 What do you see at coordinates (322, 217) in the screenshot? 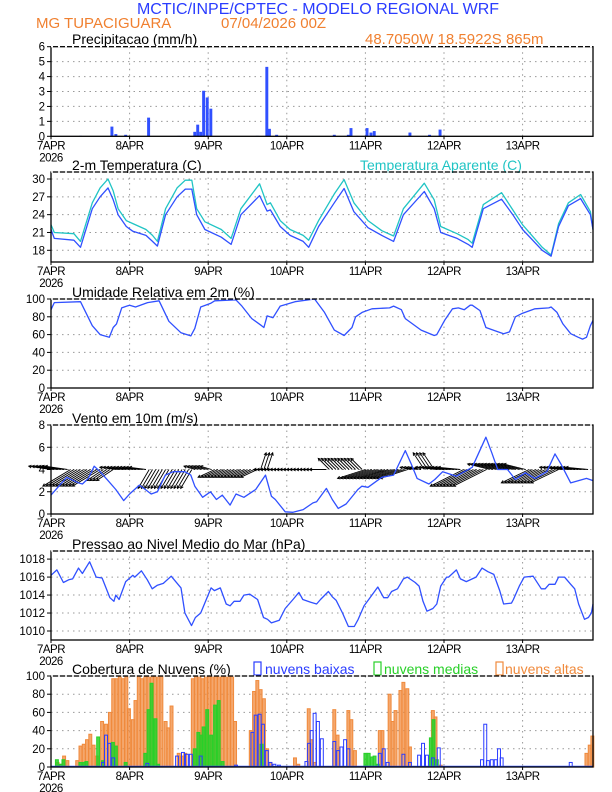
I see `temp-series-line` at bounding box center [322, 217].